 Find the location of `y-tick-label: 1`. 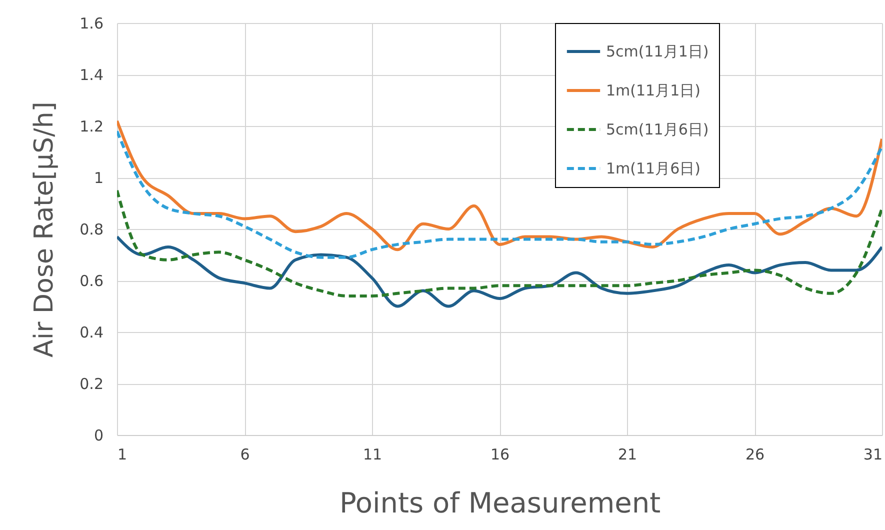

y-tick-label: 1 is located at coordinates (99, 178).